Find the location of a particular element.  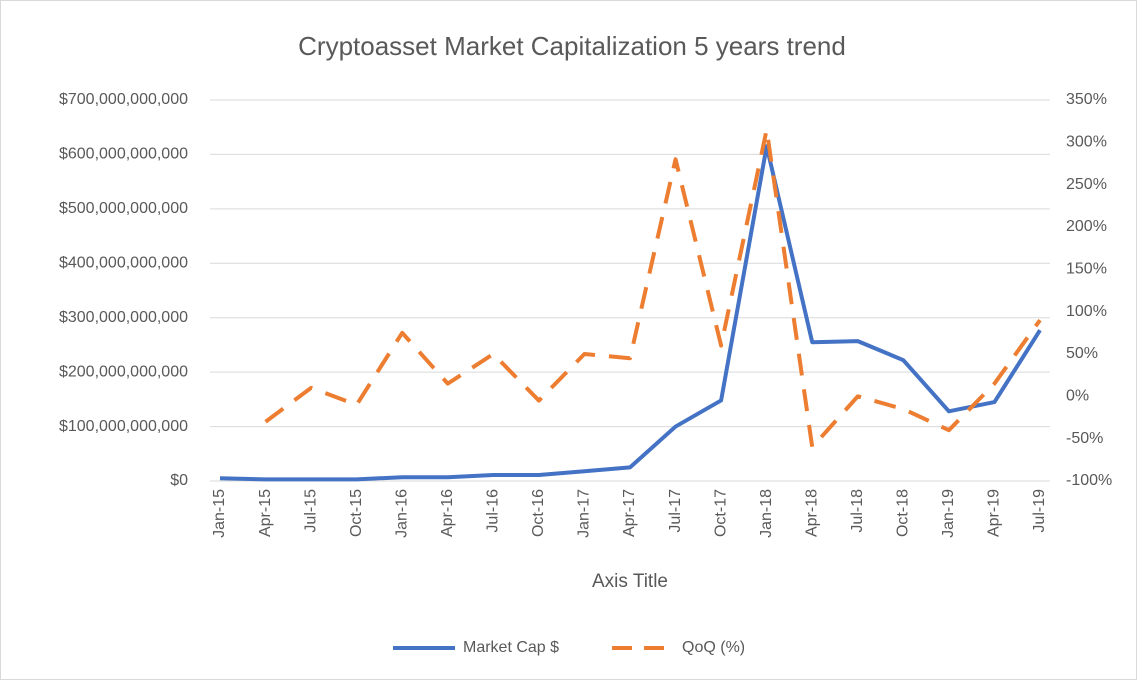

y-tick-label: $700,000,000,000 is located at coordinates (123, 99).